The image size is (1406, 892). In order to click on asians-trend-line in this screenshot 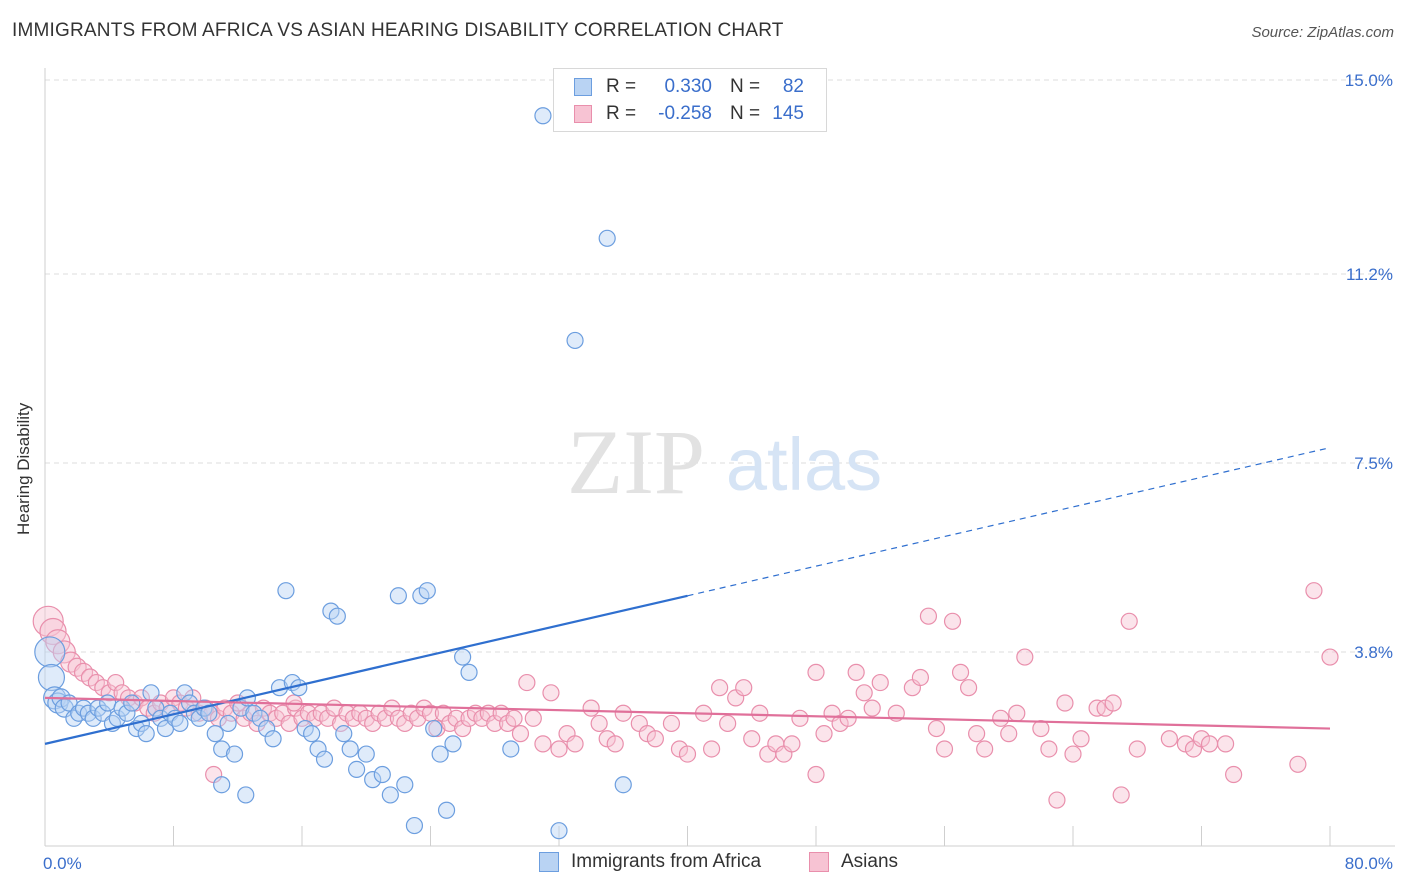, I will do `click(687, 713)`.